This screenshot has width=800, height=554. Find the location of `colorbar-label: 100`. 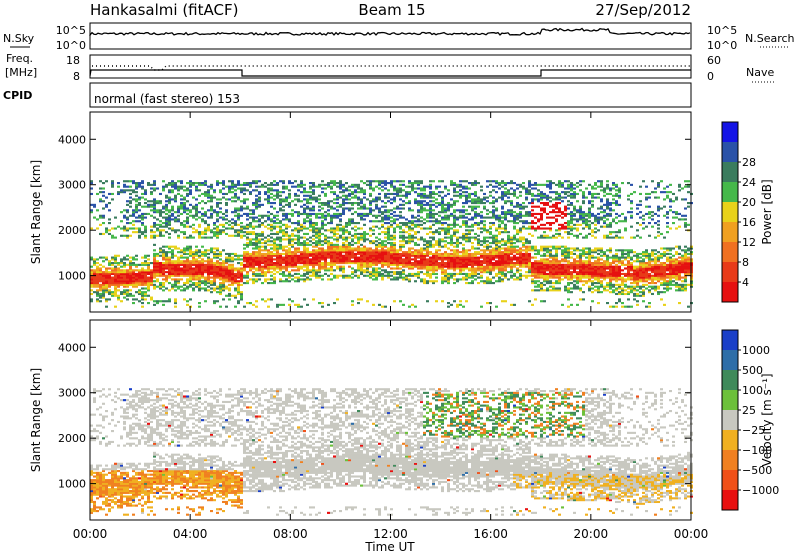

colorbar-label: 100 is located at coordinates (752, 390).